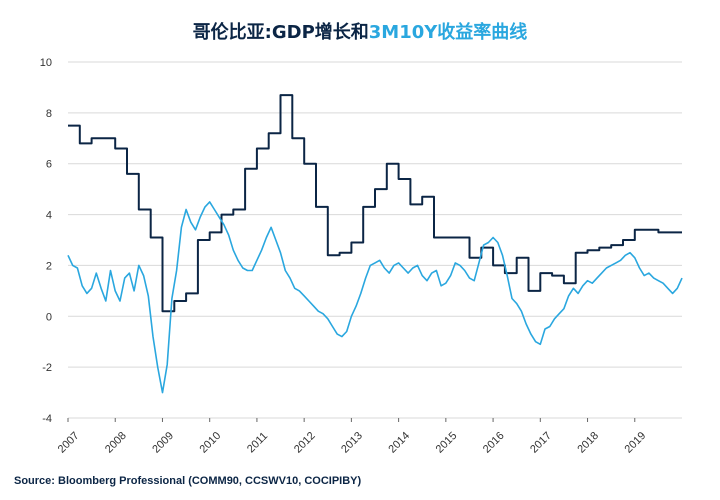  What do you see at coordinates (257, 442) in the screenshot?
I see `x-tick-label: 2011` at bounding box center [257, 442].